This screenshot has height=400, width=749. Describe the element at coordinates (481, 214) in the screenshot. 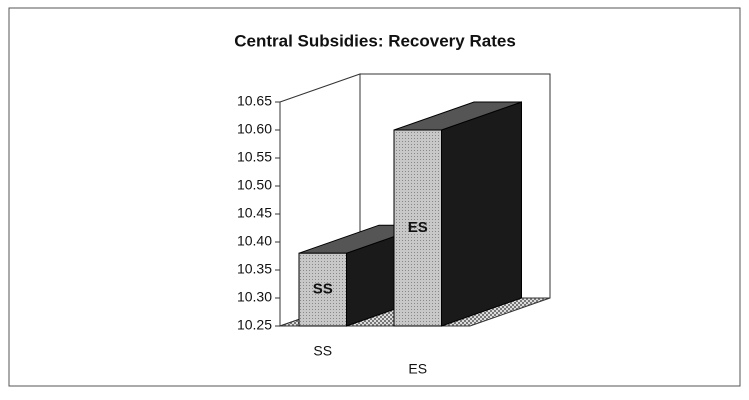

I see `bar-side` at that location.